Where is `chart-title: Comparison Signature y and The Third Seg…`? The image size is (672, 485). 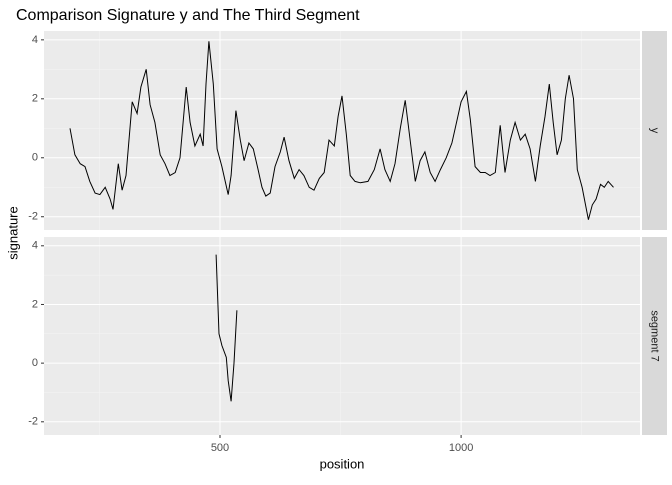 chart-title: Comparison Signature y and The Third Seg… is located at coordinates (188, 15).